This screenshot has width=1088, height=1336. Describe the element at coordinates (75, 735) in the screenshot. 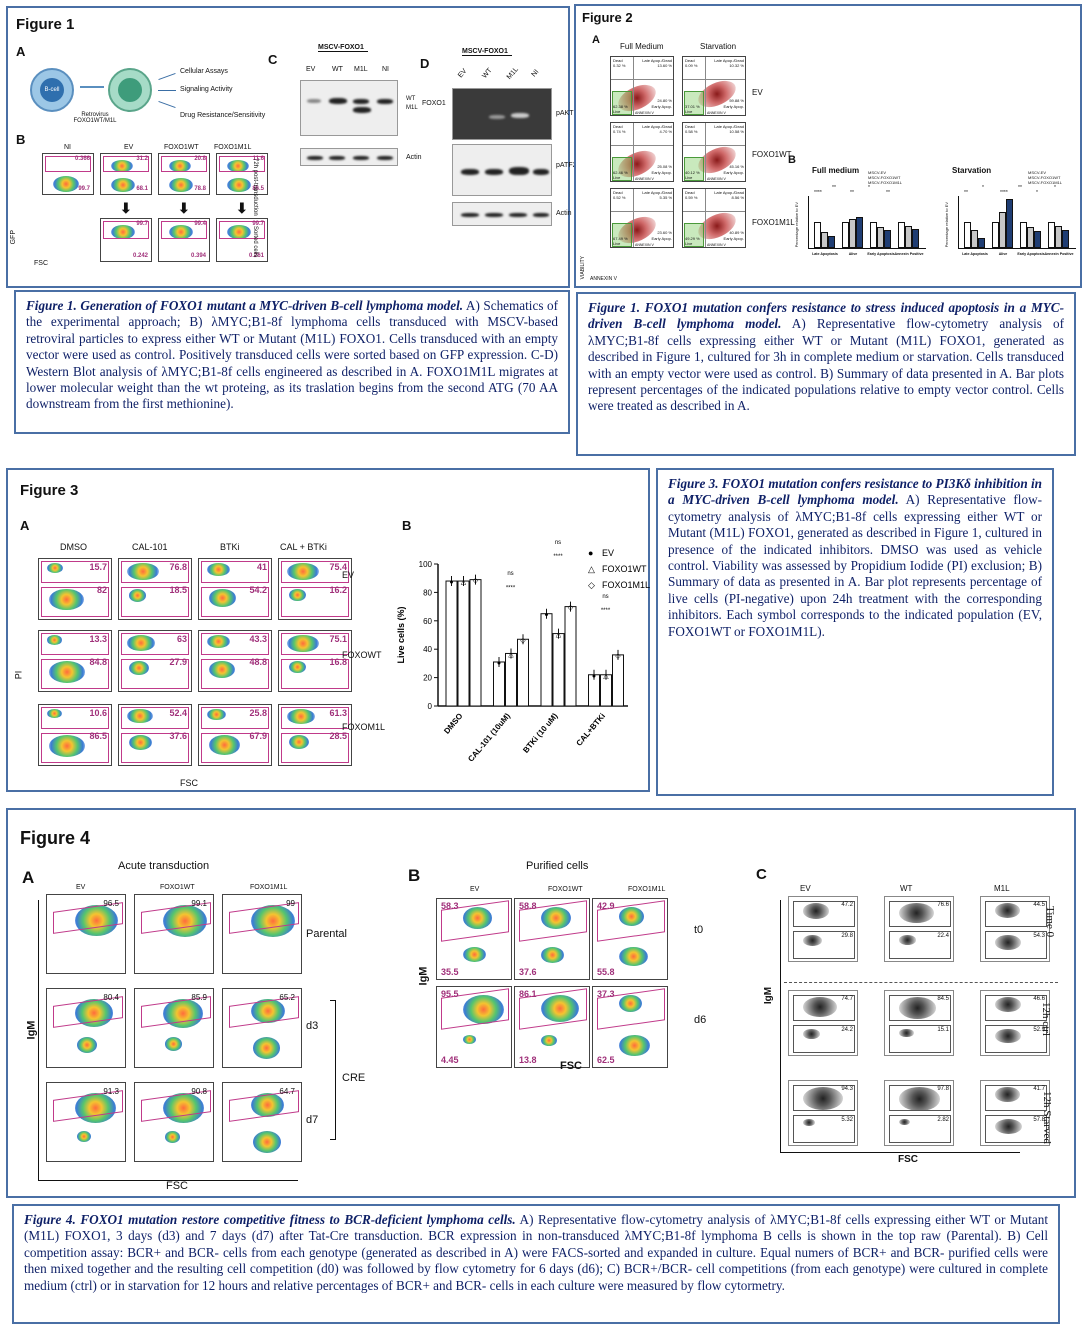

I see `fig3-flow-plot: 10.6 86.5` at that location.